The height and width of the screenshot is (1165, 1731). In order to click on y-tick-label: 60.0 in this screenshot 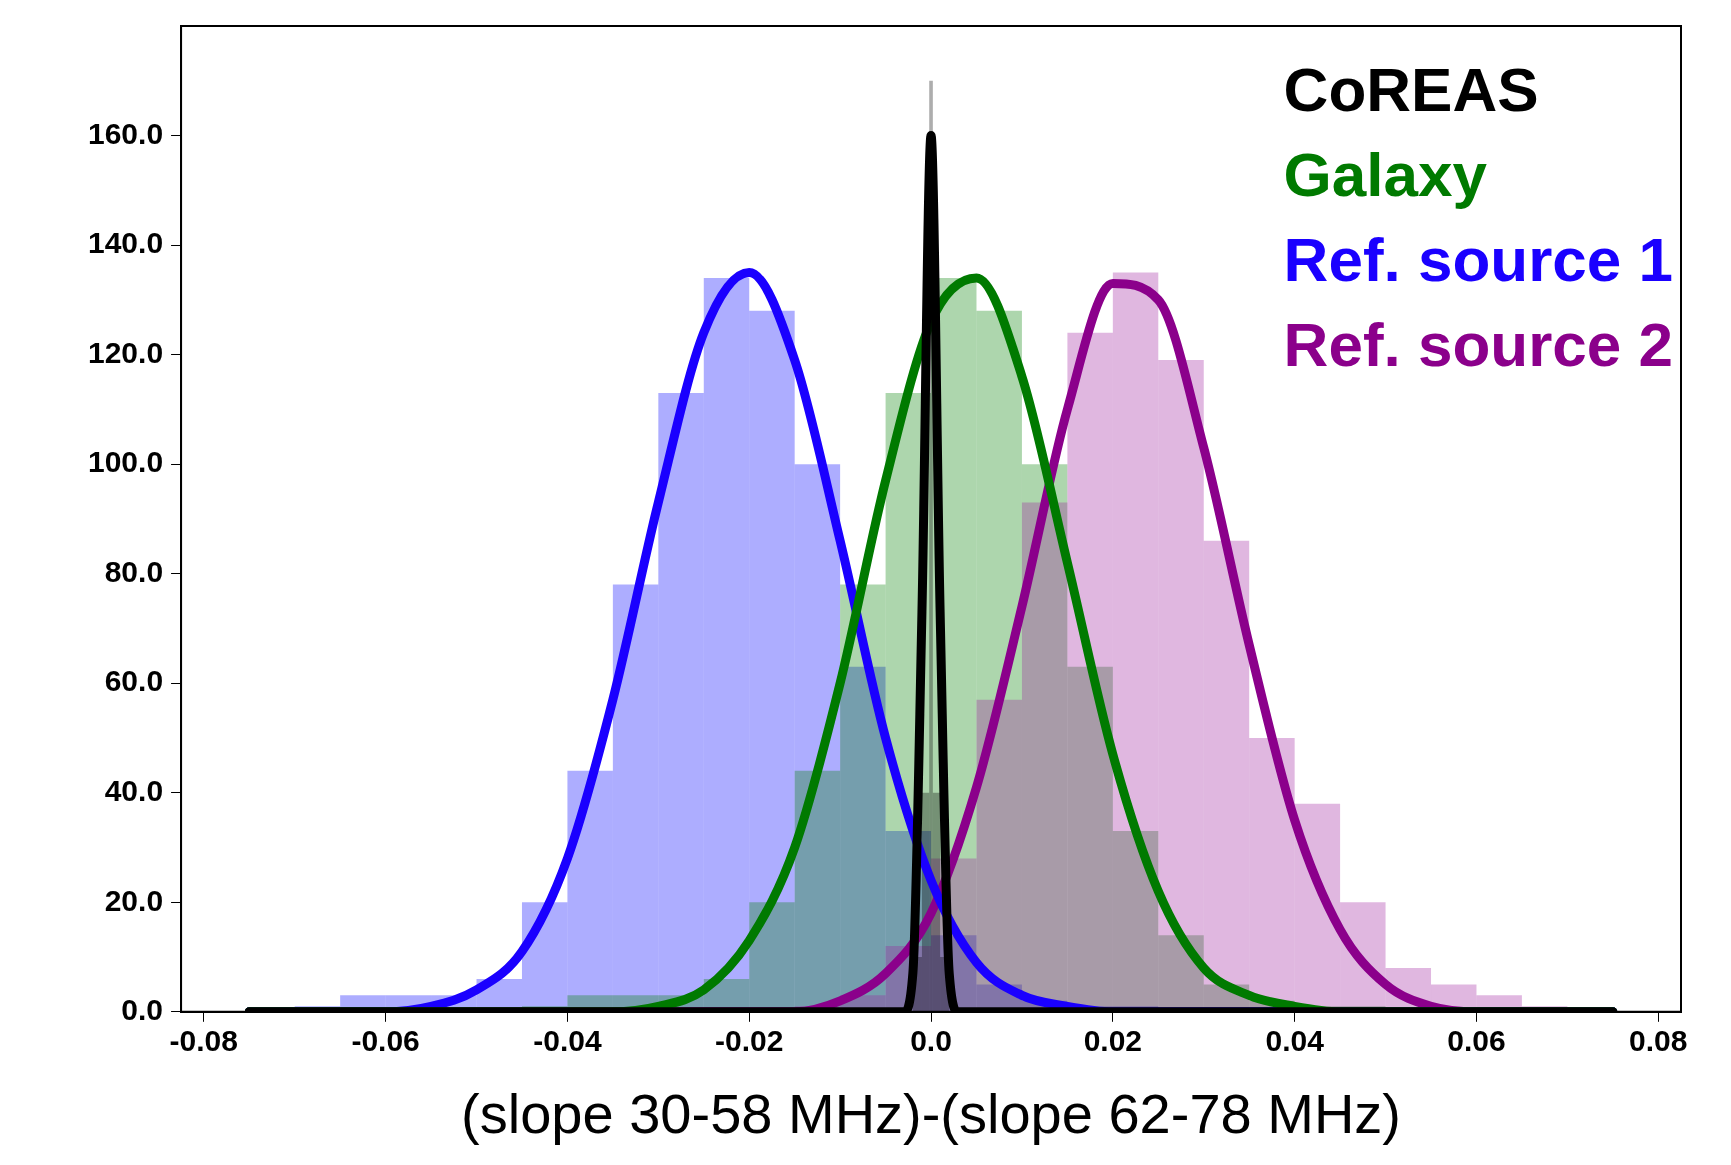, I will do `click(134, 681)`.